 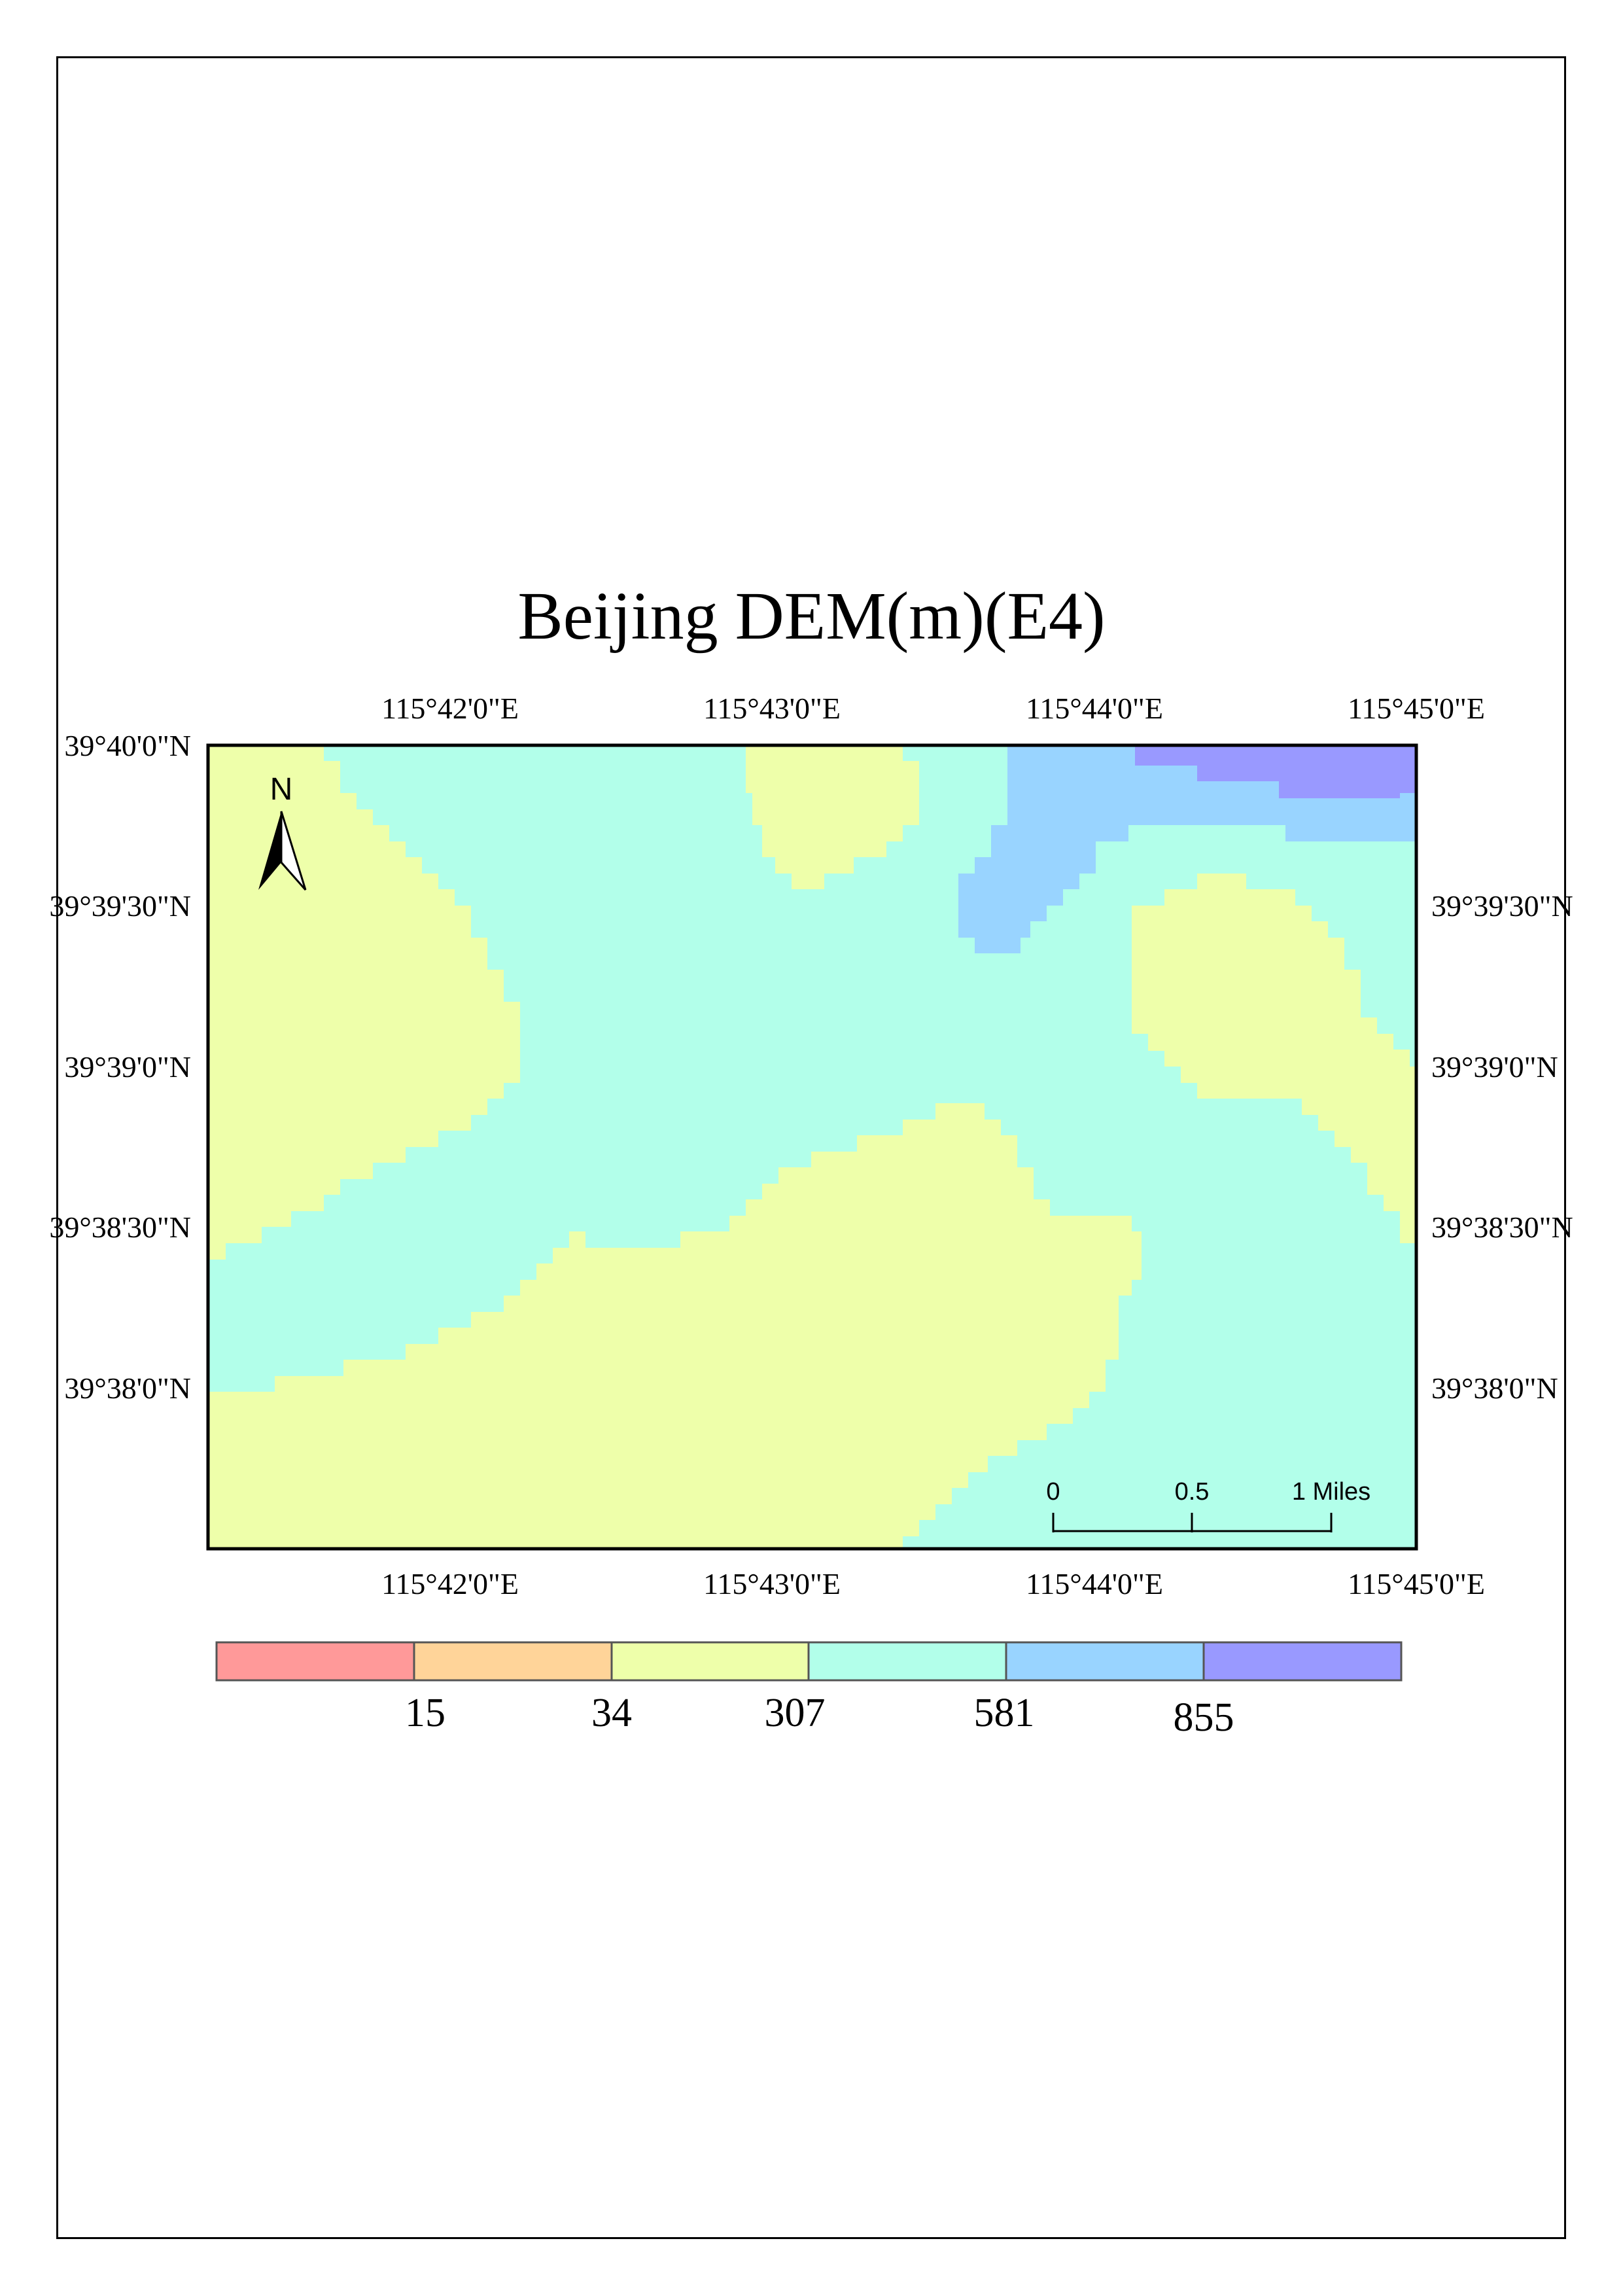 I want to click on scale-bar: 0 0.5 1 Miles, so click(x=1208, y=1505).